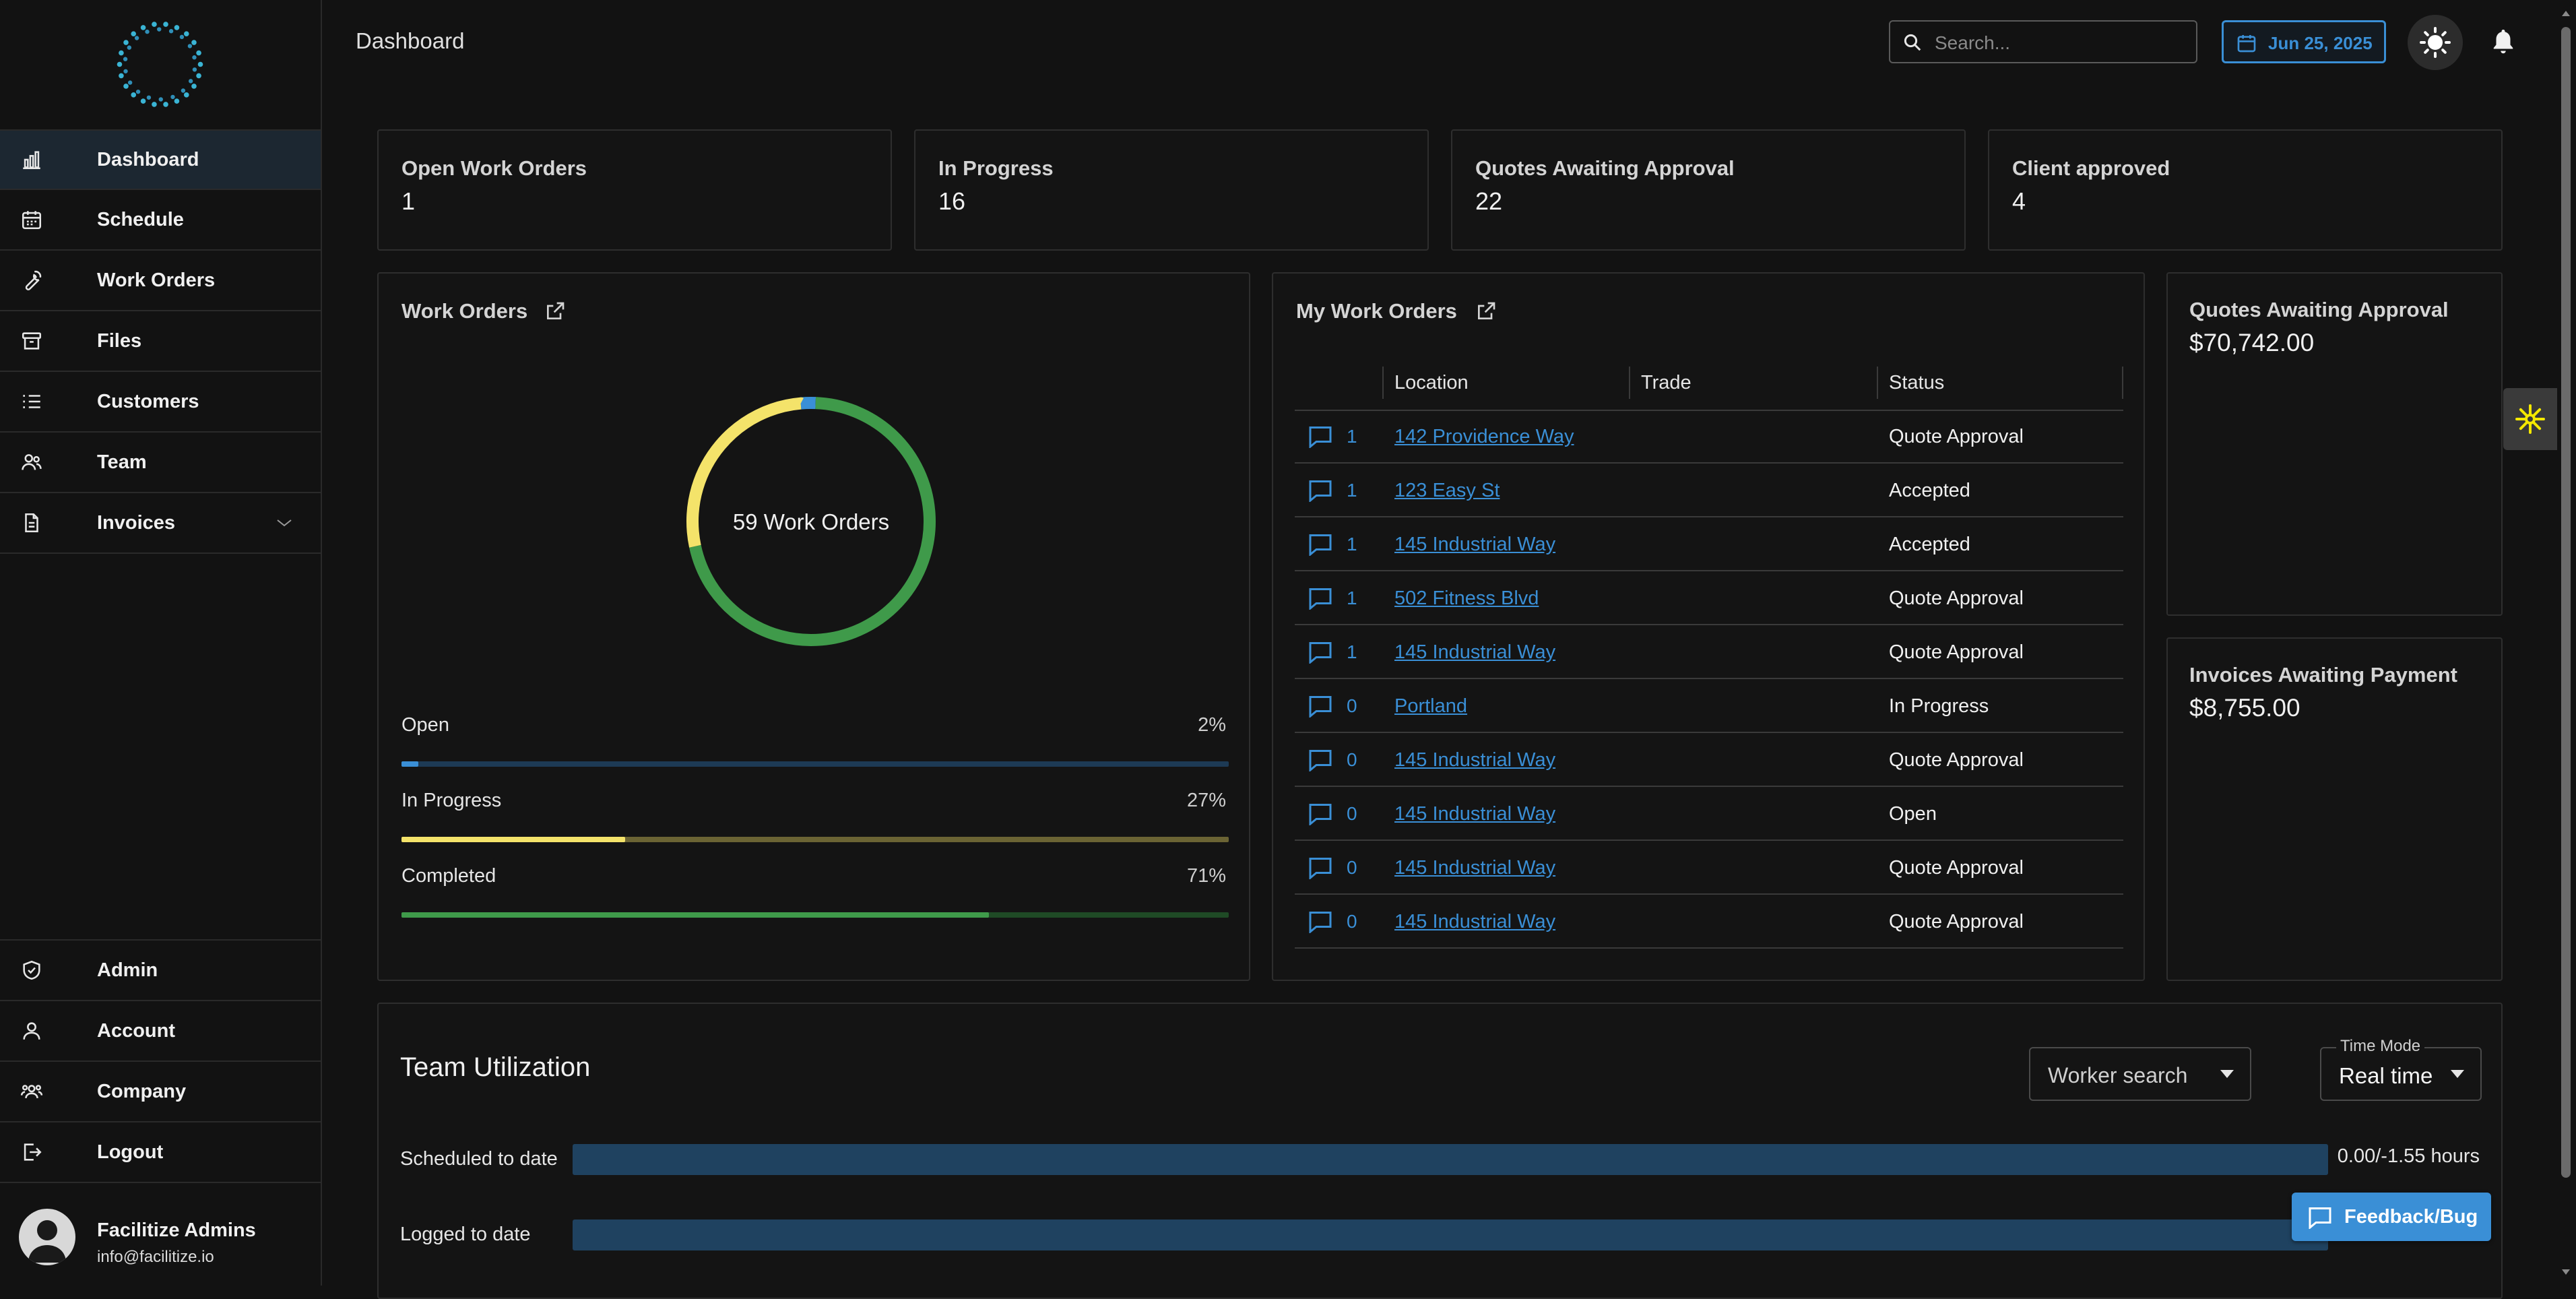 Image resolution: width=2576 pixels, height=1299 pixels. What do you see at coordinates (1709, 652) in the screenshot?
I see `table-row: 1 145 Industrial Way Quote Approval` at bounding box center [1709, 652].